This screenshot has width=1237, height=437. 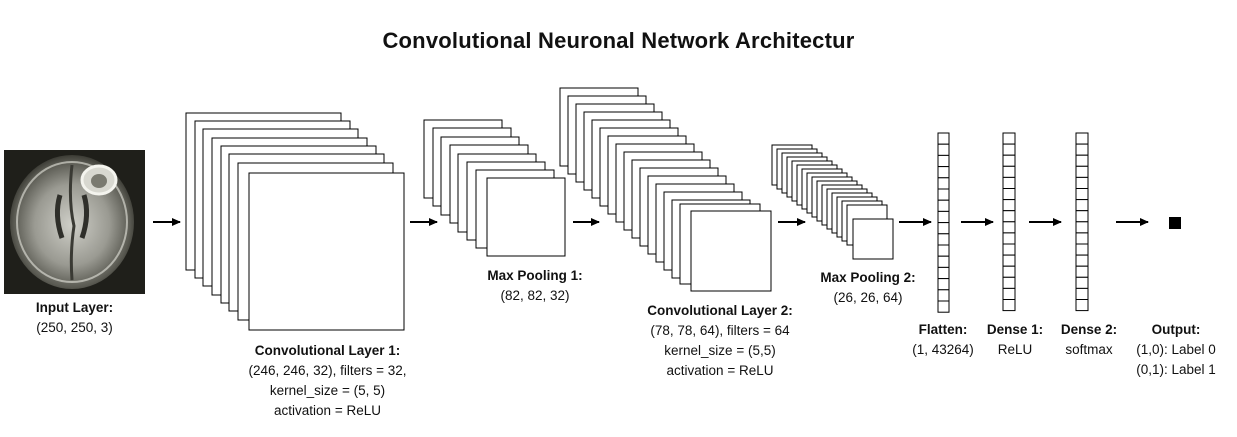 I want to click on dense2-vector, so click(x=1082, y=222).